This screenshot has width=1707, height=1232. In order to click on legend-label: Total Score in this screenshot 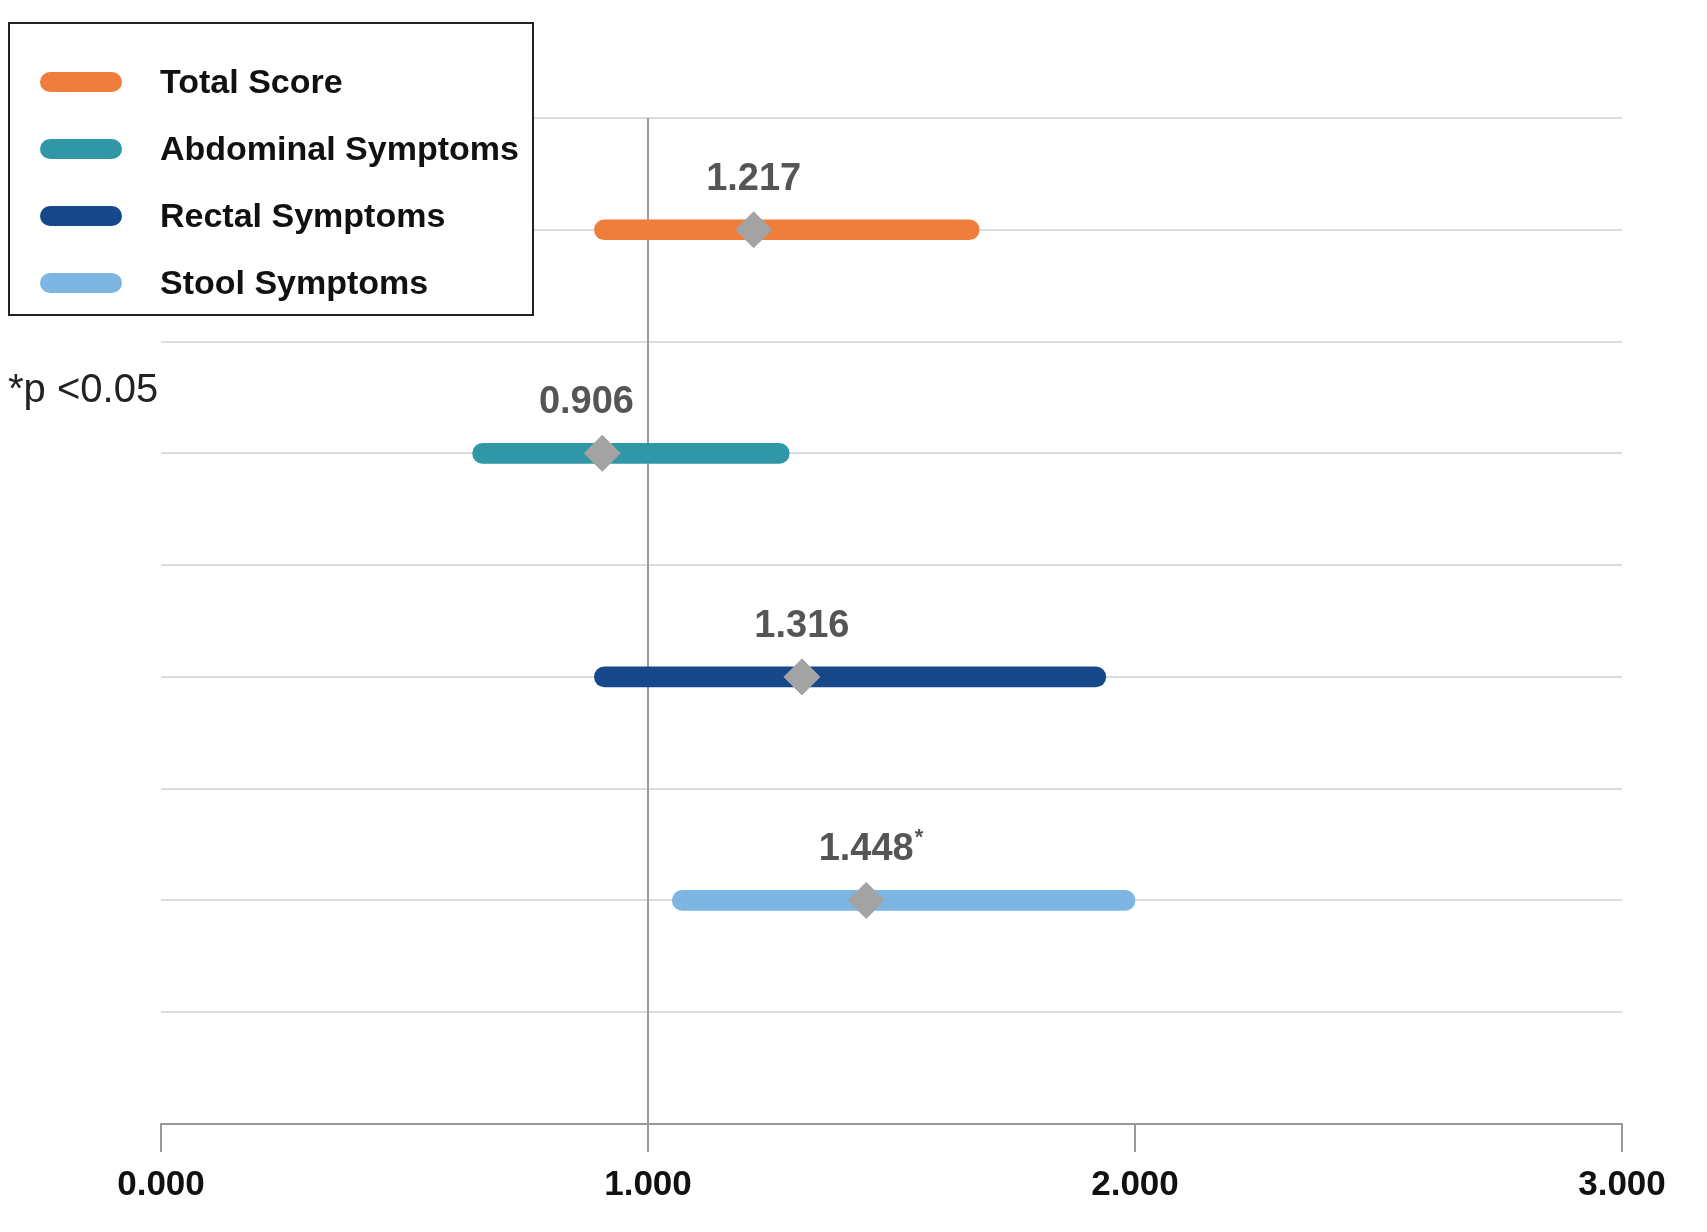, I will do `click(251, 81)`.